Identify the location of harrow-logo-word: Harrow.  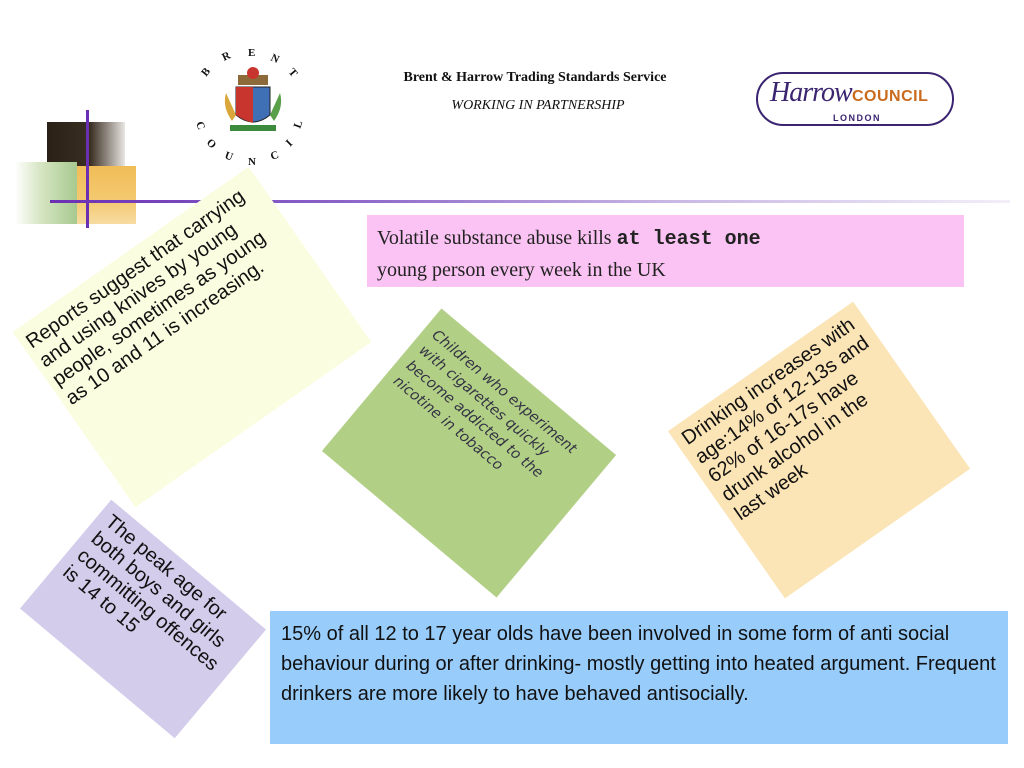
(811, 92).